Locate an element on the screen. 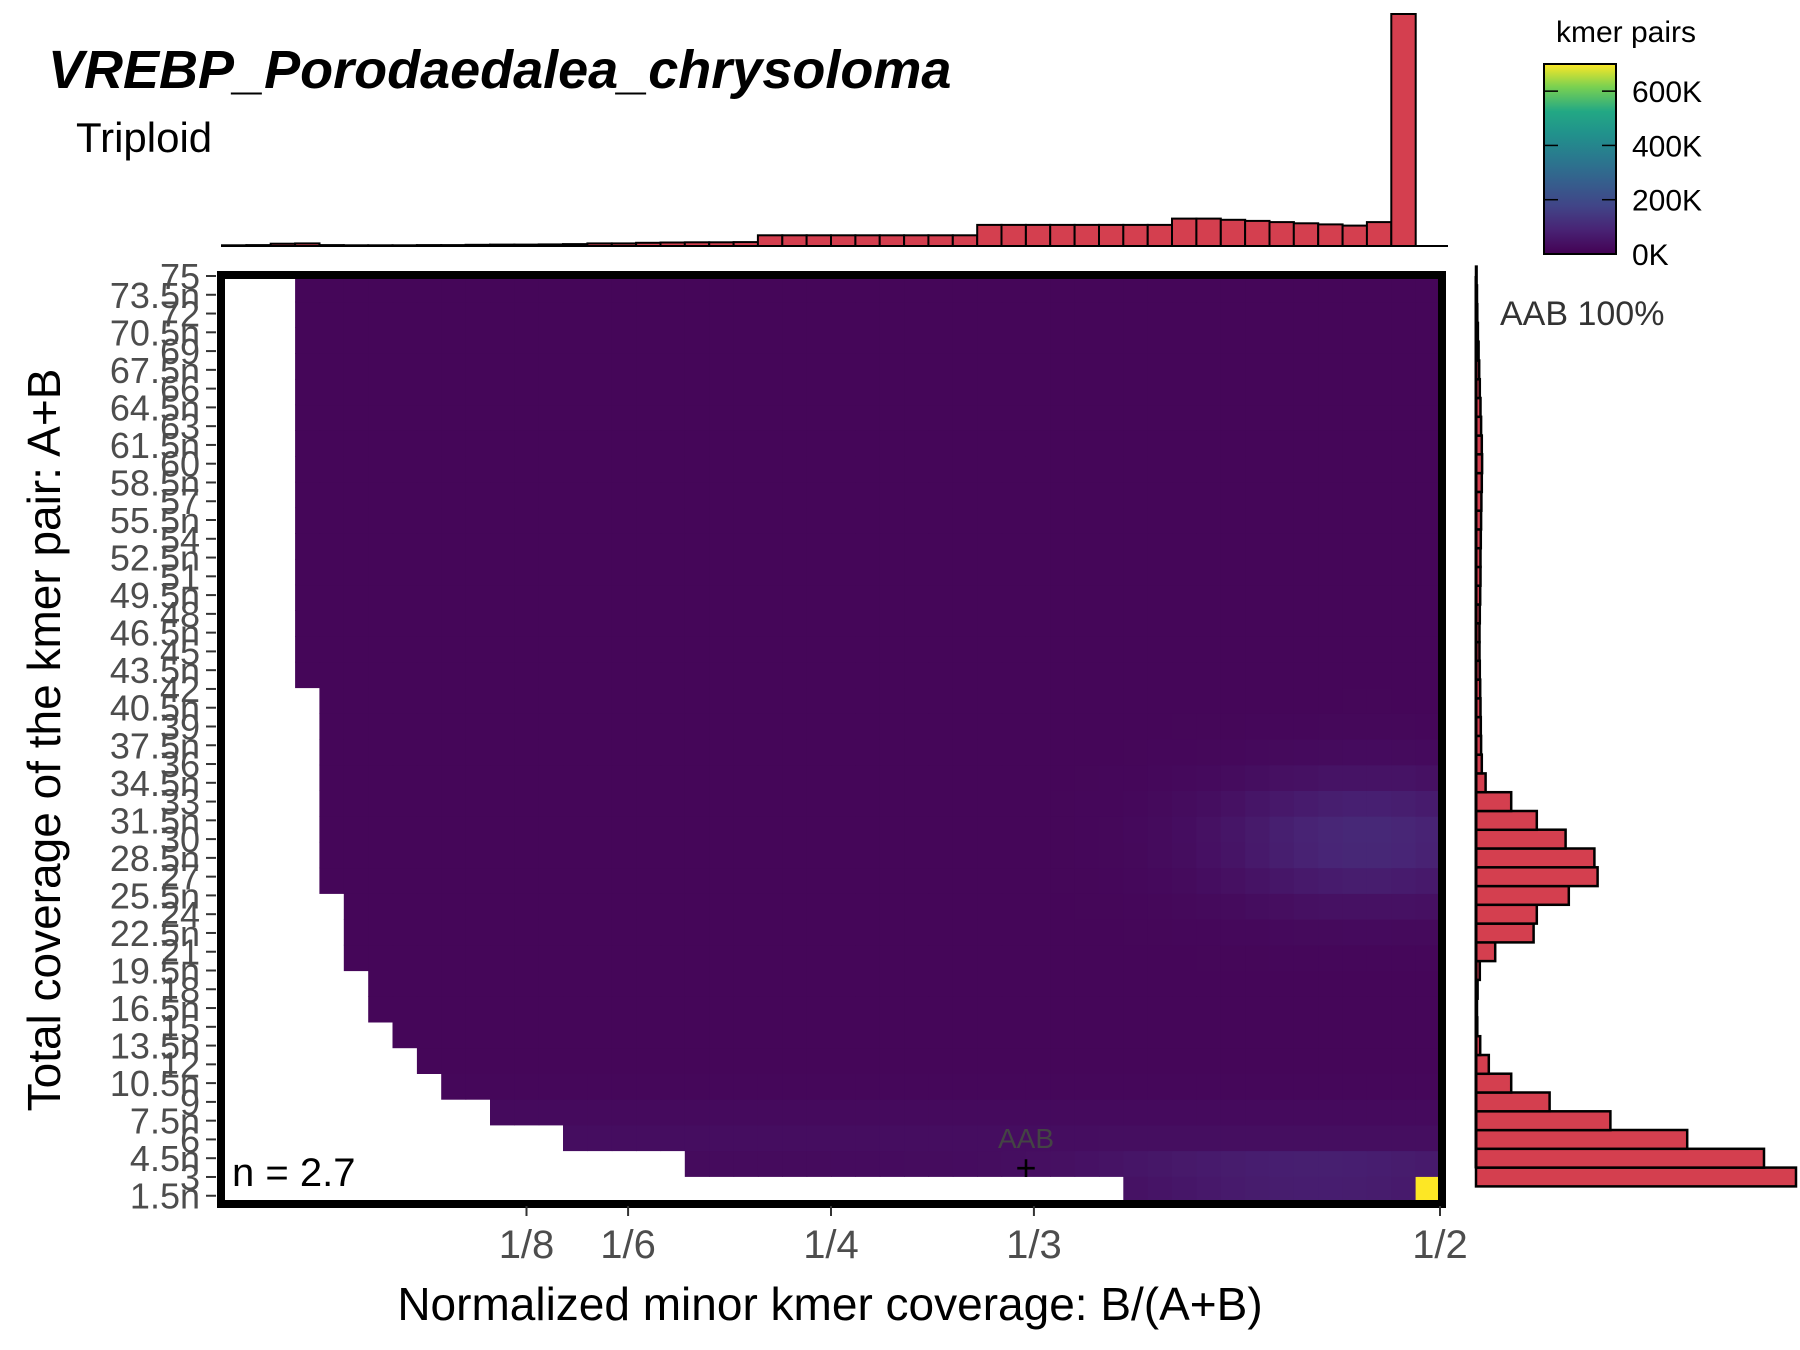 The height and width of the screenshot is (1350, 1800). y-tick-label-primary: 19.5n is located at coordinates (155, 971).